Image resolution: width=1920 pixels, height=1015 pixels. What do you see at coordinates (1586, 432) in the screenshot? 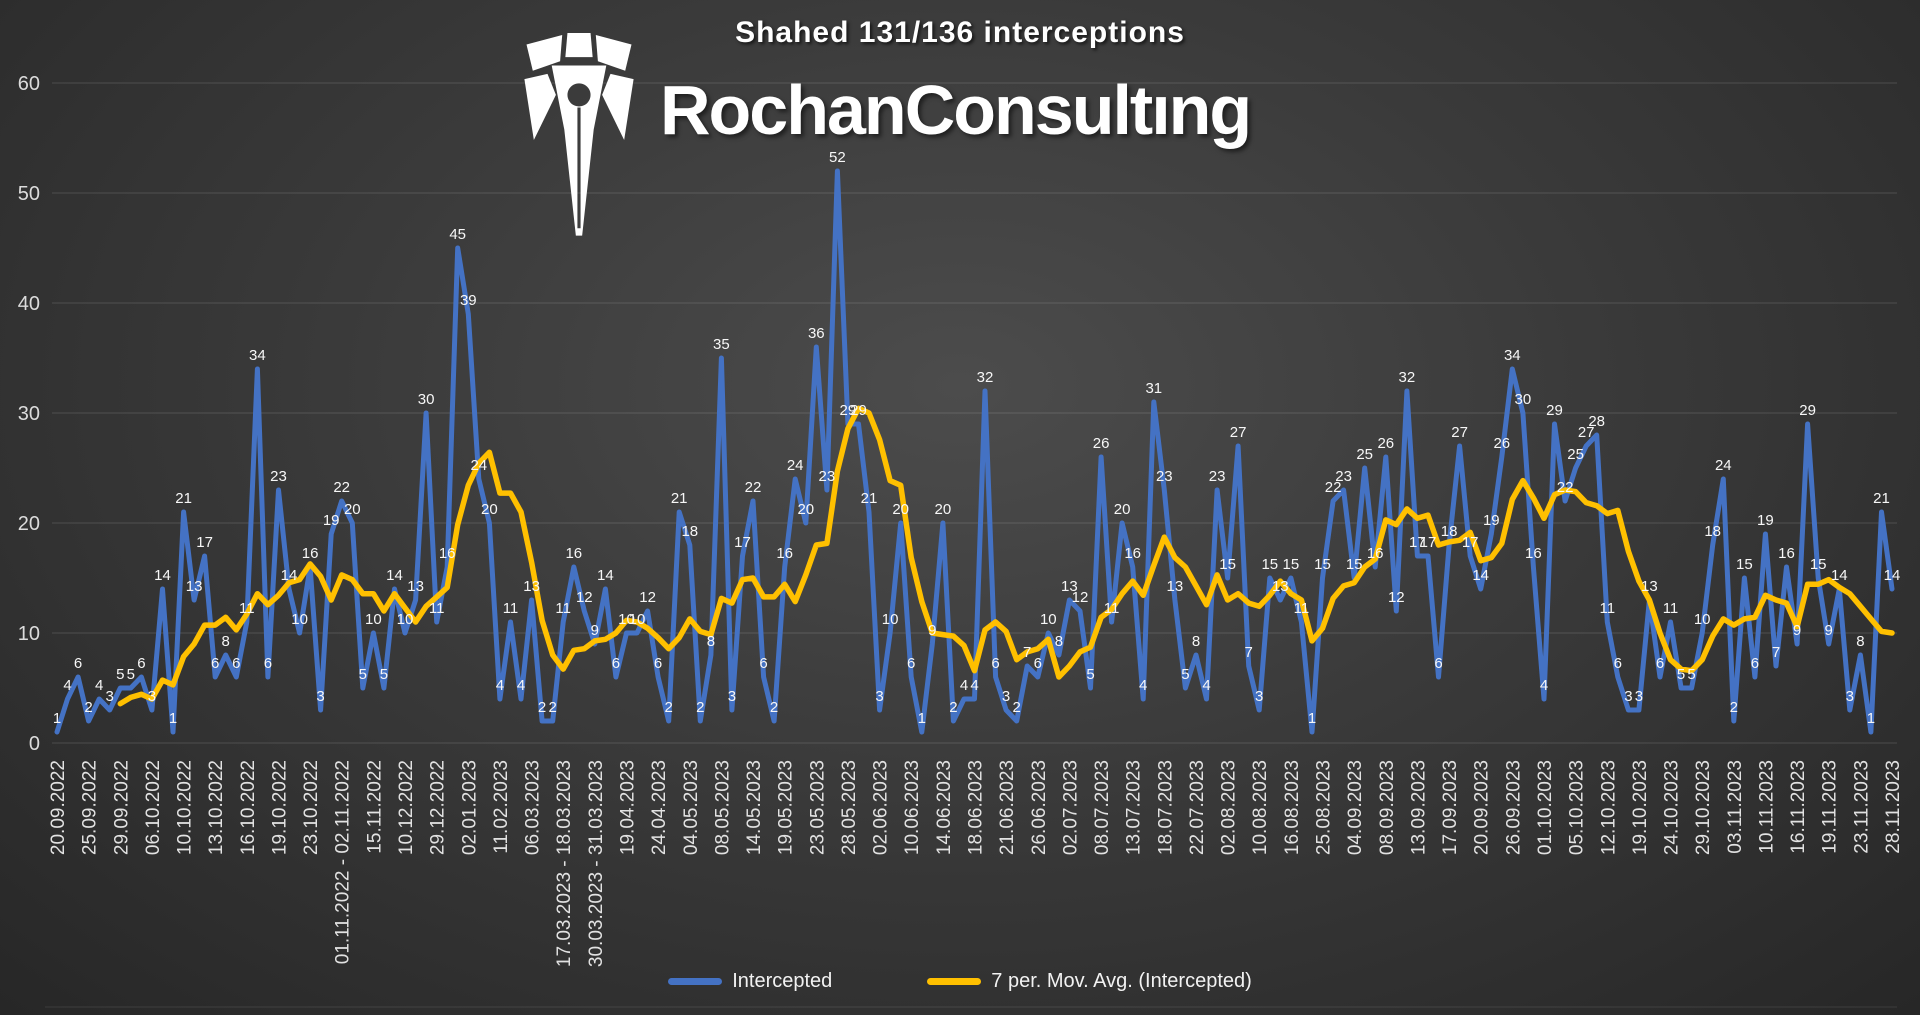
I see `data-point-label: 27` at bounding box center [1586, 432].